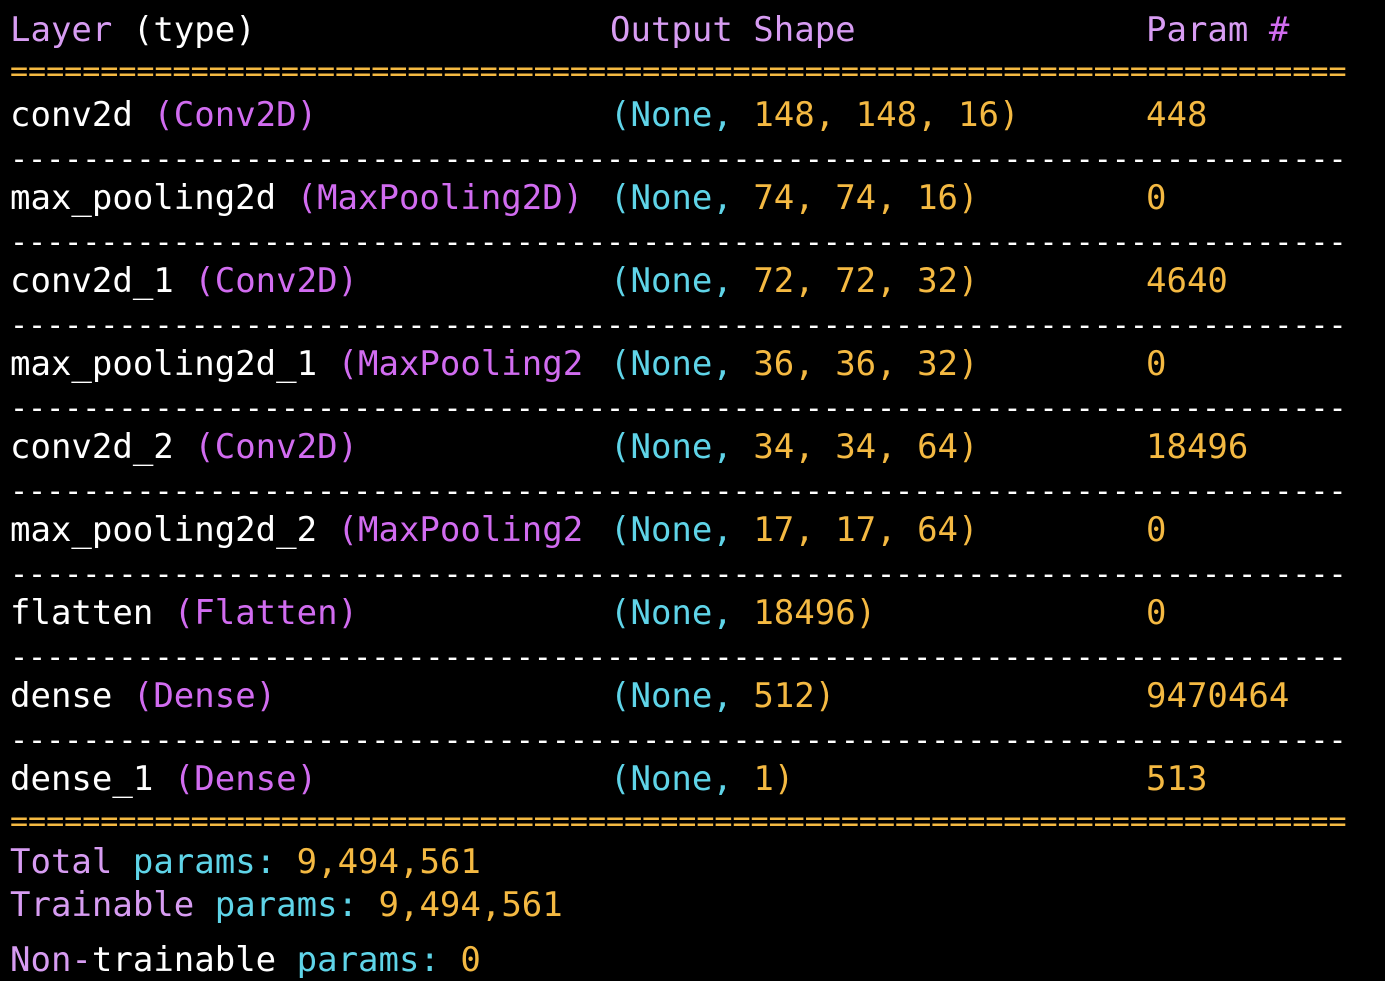  I want to click on header-layer-type: Layer (type), so click(133, 30).